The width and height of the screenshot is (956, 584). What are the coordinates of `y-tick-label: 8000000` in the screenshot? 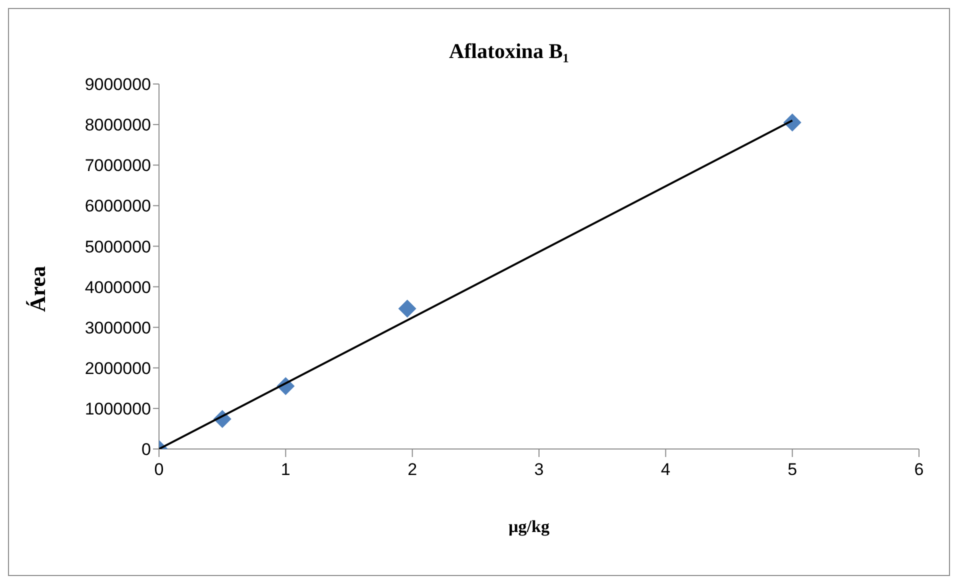 It's located at (117, 125).